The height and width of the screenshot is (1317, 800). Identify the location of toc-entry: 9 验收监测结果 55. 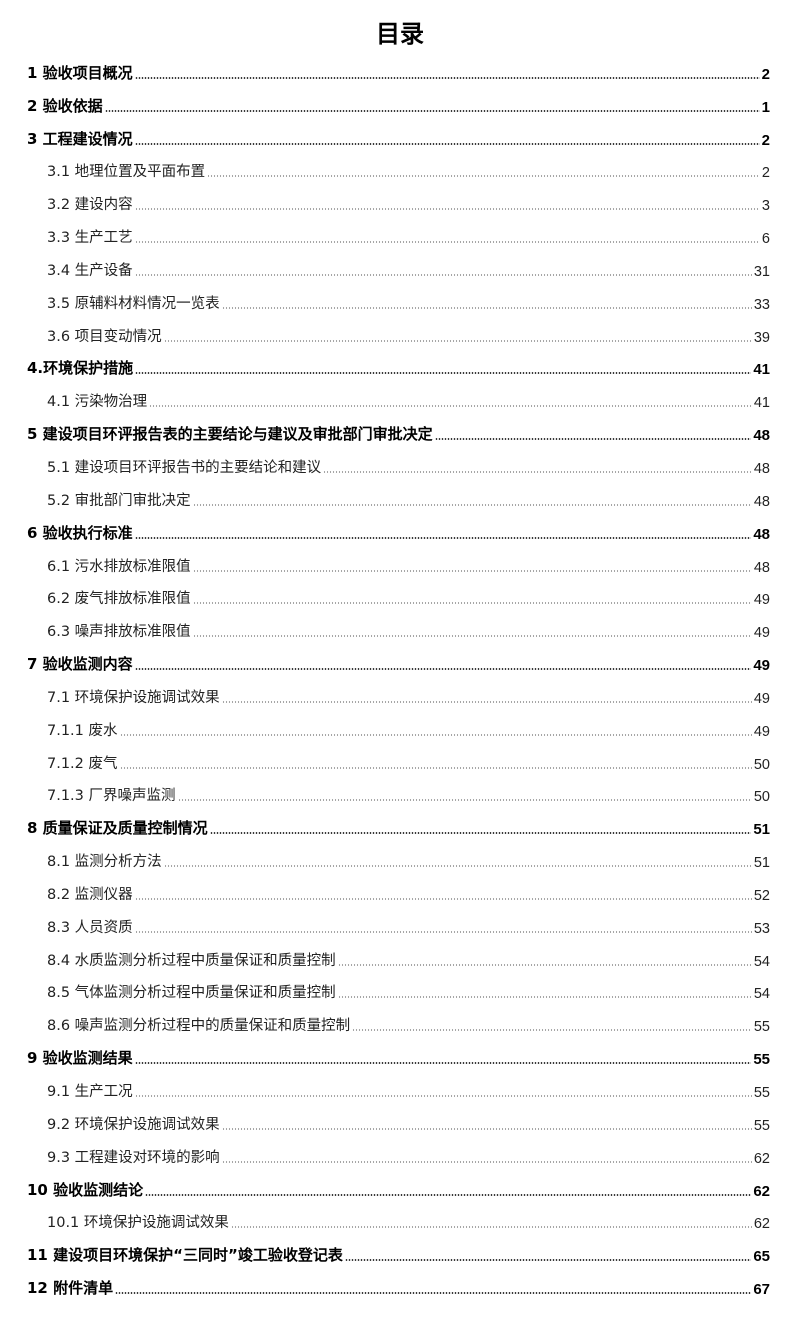
(400, 1057).